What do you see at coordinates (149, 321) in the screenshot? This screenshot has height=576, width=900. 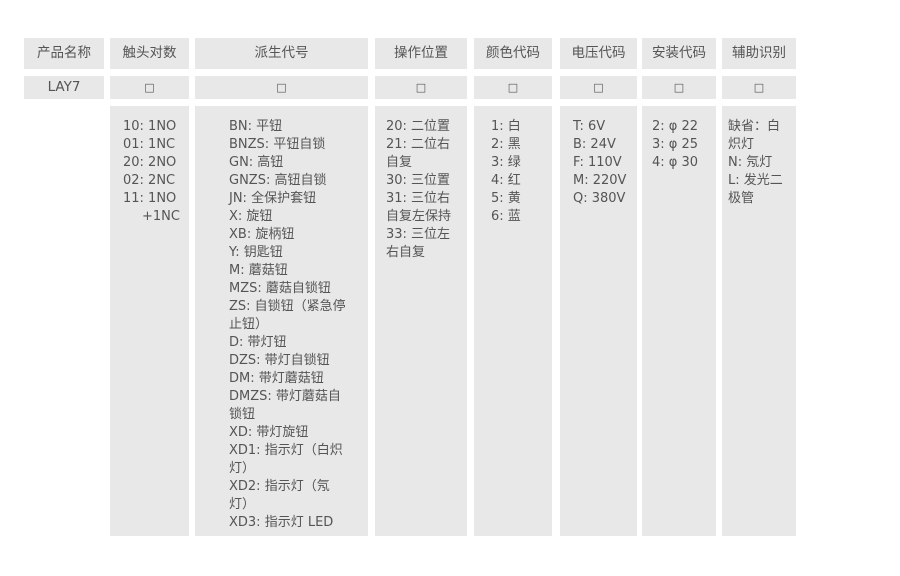 I see `contacts-list: 10: 1NO 01: 1NC 20: 2NO 02: 2NC 11: 1NO +1NC` at bounding box center [149, 321].